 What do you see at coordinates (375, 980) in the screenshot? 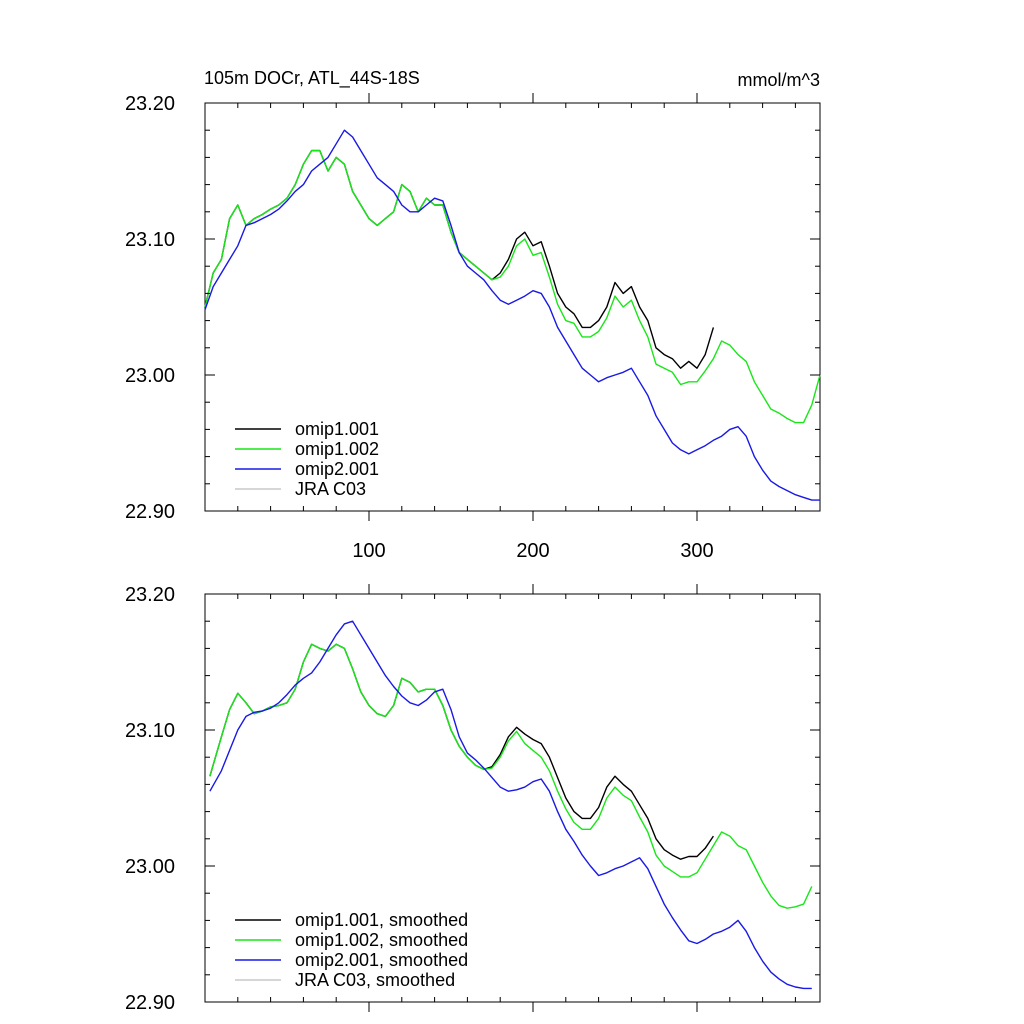
I see `legend-label: JRA C03, smoothed` at bounding box center [375, 980].